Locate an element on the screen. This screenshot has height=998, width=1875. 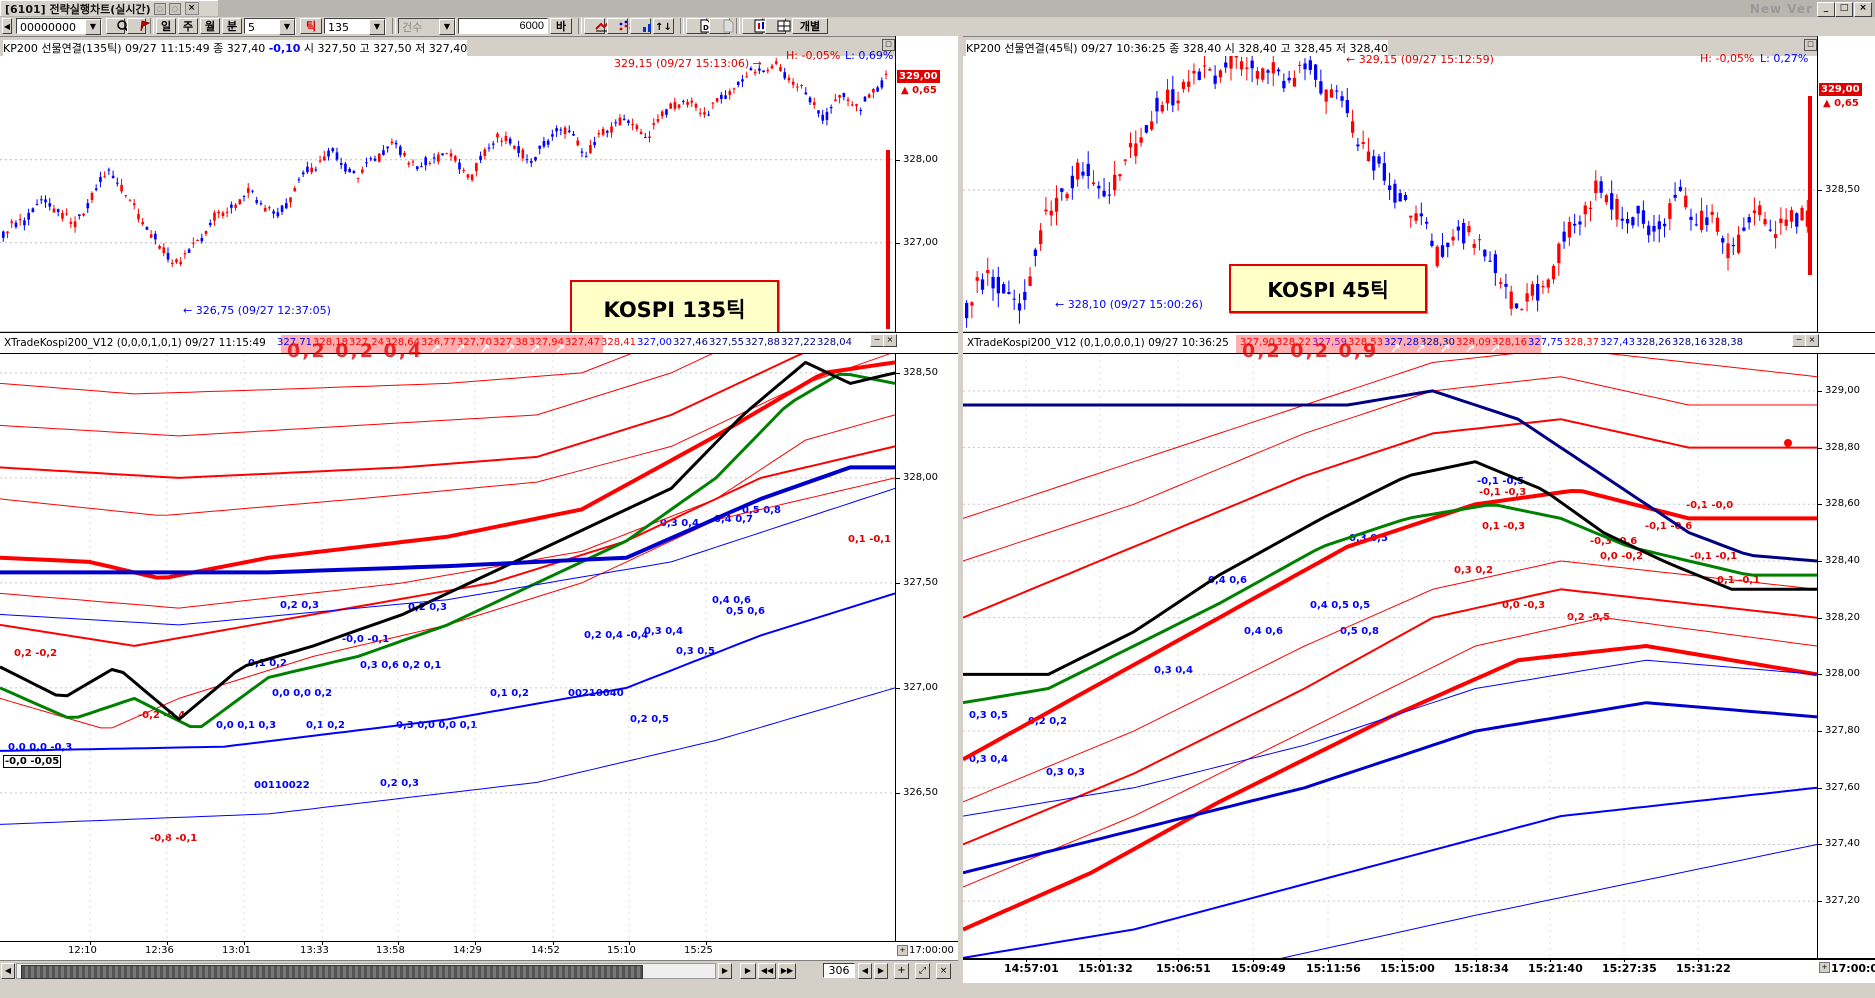
time-axis-label: 14:52 is located at coordinates (545, 950).